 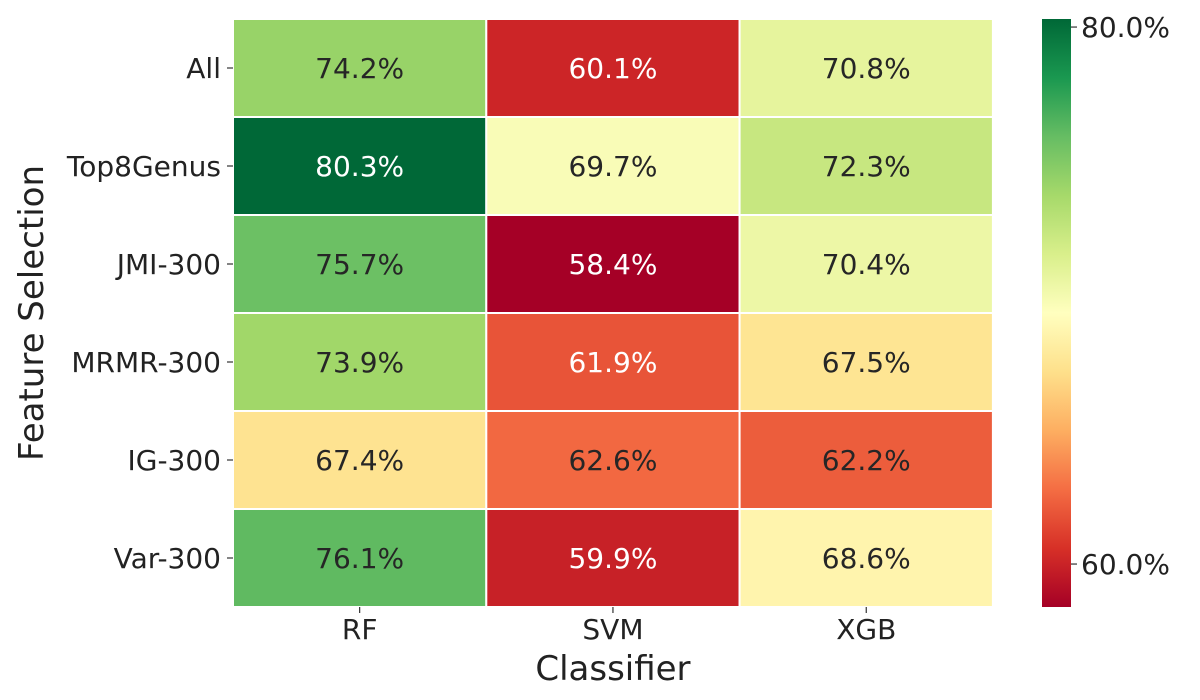 I want to click on cell-value-label: 62.6%, so click(x=612, y=460).